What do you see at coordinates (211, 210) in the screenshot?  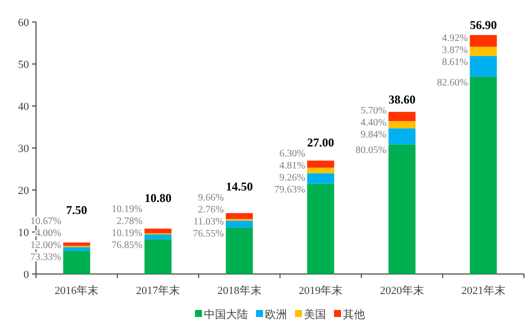 I see `annotation: 2.76%` at bounding box center [211, 210].